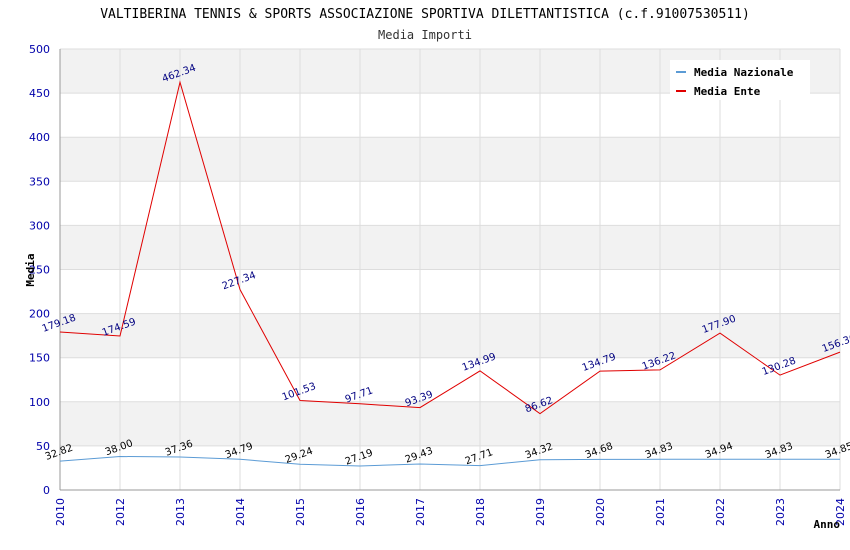 The width and height of the screenshot is (850, 550). Describe the element at coordinates (425, 35) in the screenshot. I see `chart-subtitle: Media Importi` at that location.